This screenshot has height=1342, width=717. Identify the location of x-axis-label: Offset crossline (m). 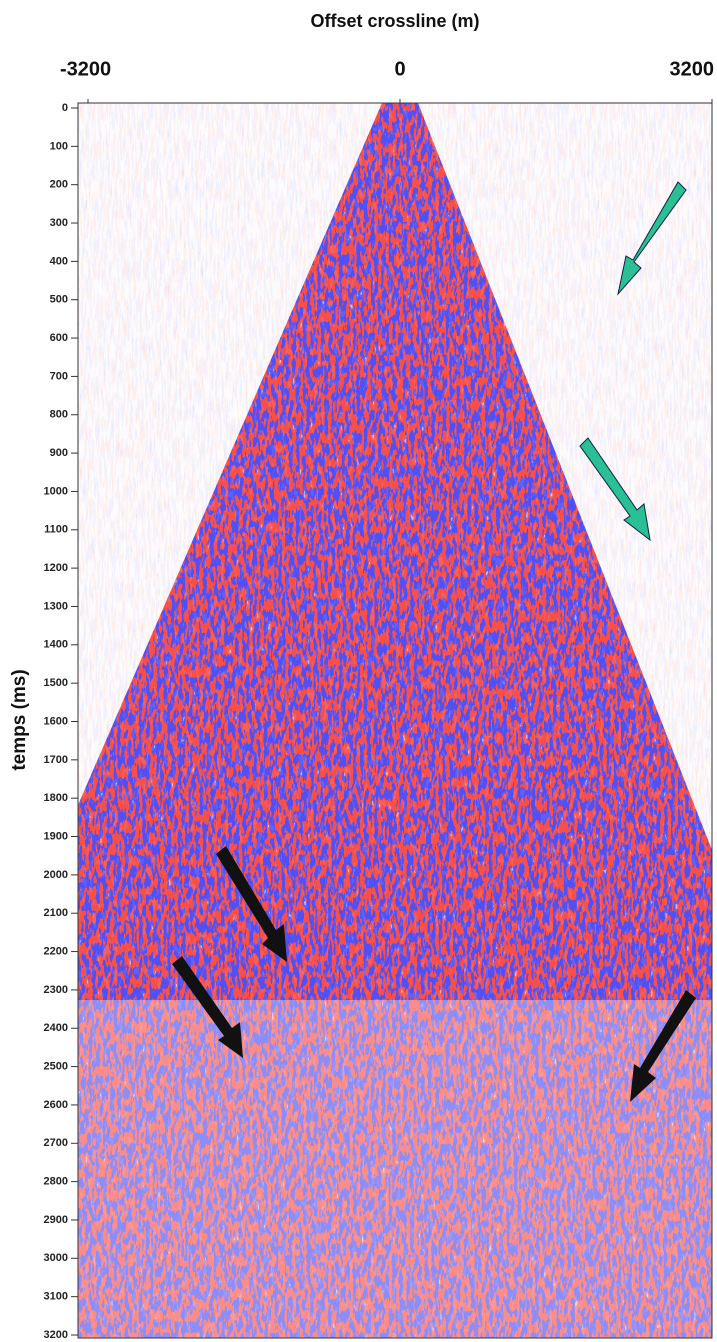
(394, 21).